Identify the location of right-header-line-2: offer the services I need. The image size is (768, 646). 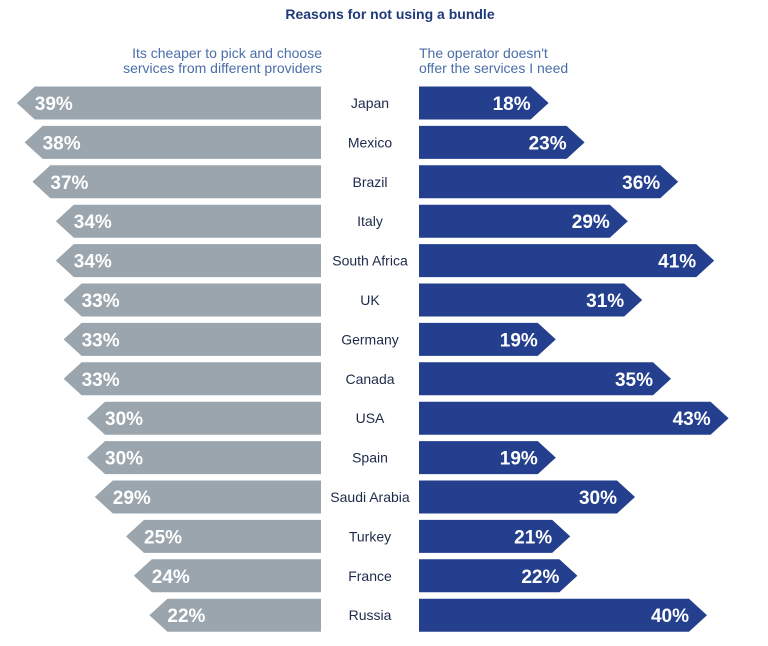
(494, 68).